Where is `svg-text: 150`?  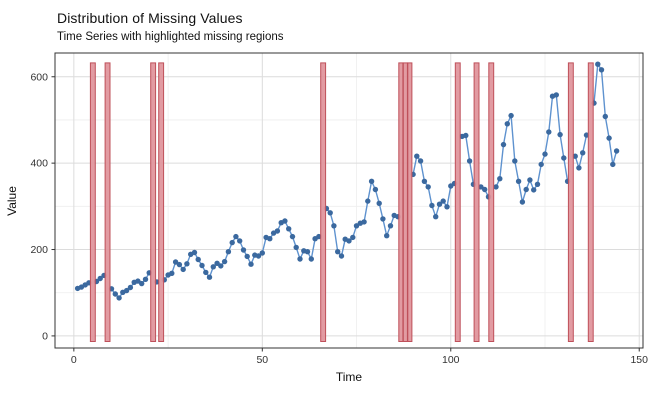
svg-text: 150 is located at coordinates (639, 360).